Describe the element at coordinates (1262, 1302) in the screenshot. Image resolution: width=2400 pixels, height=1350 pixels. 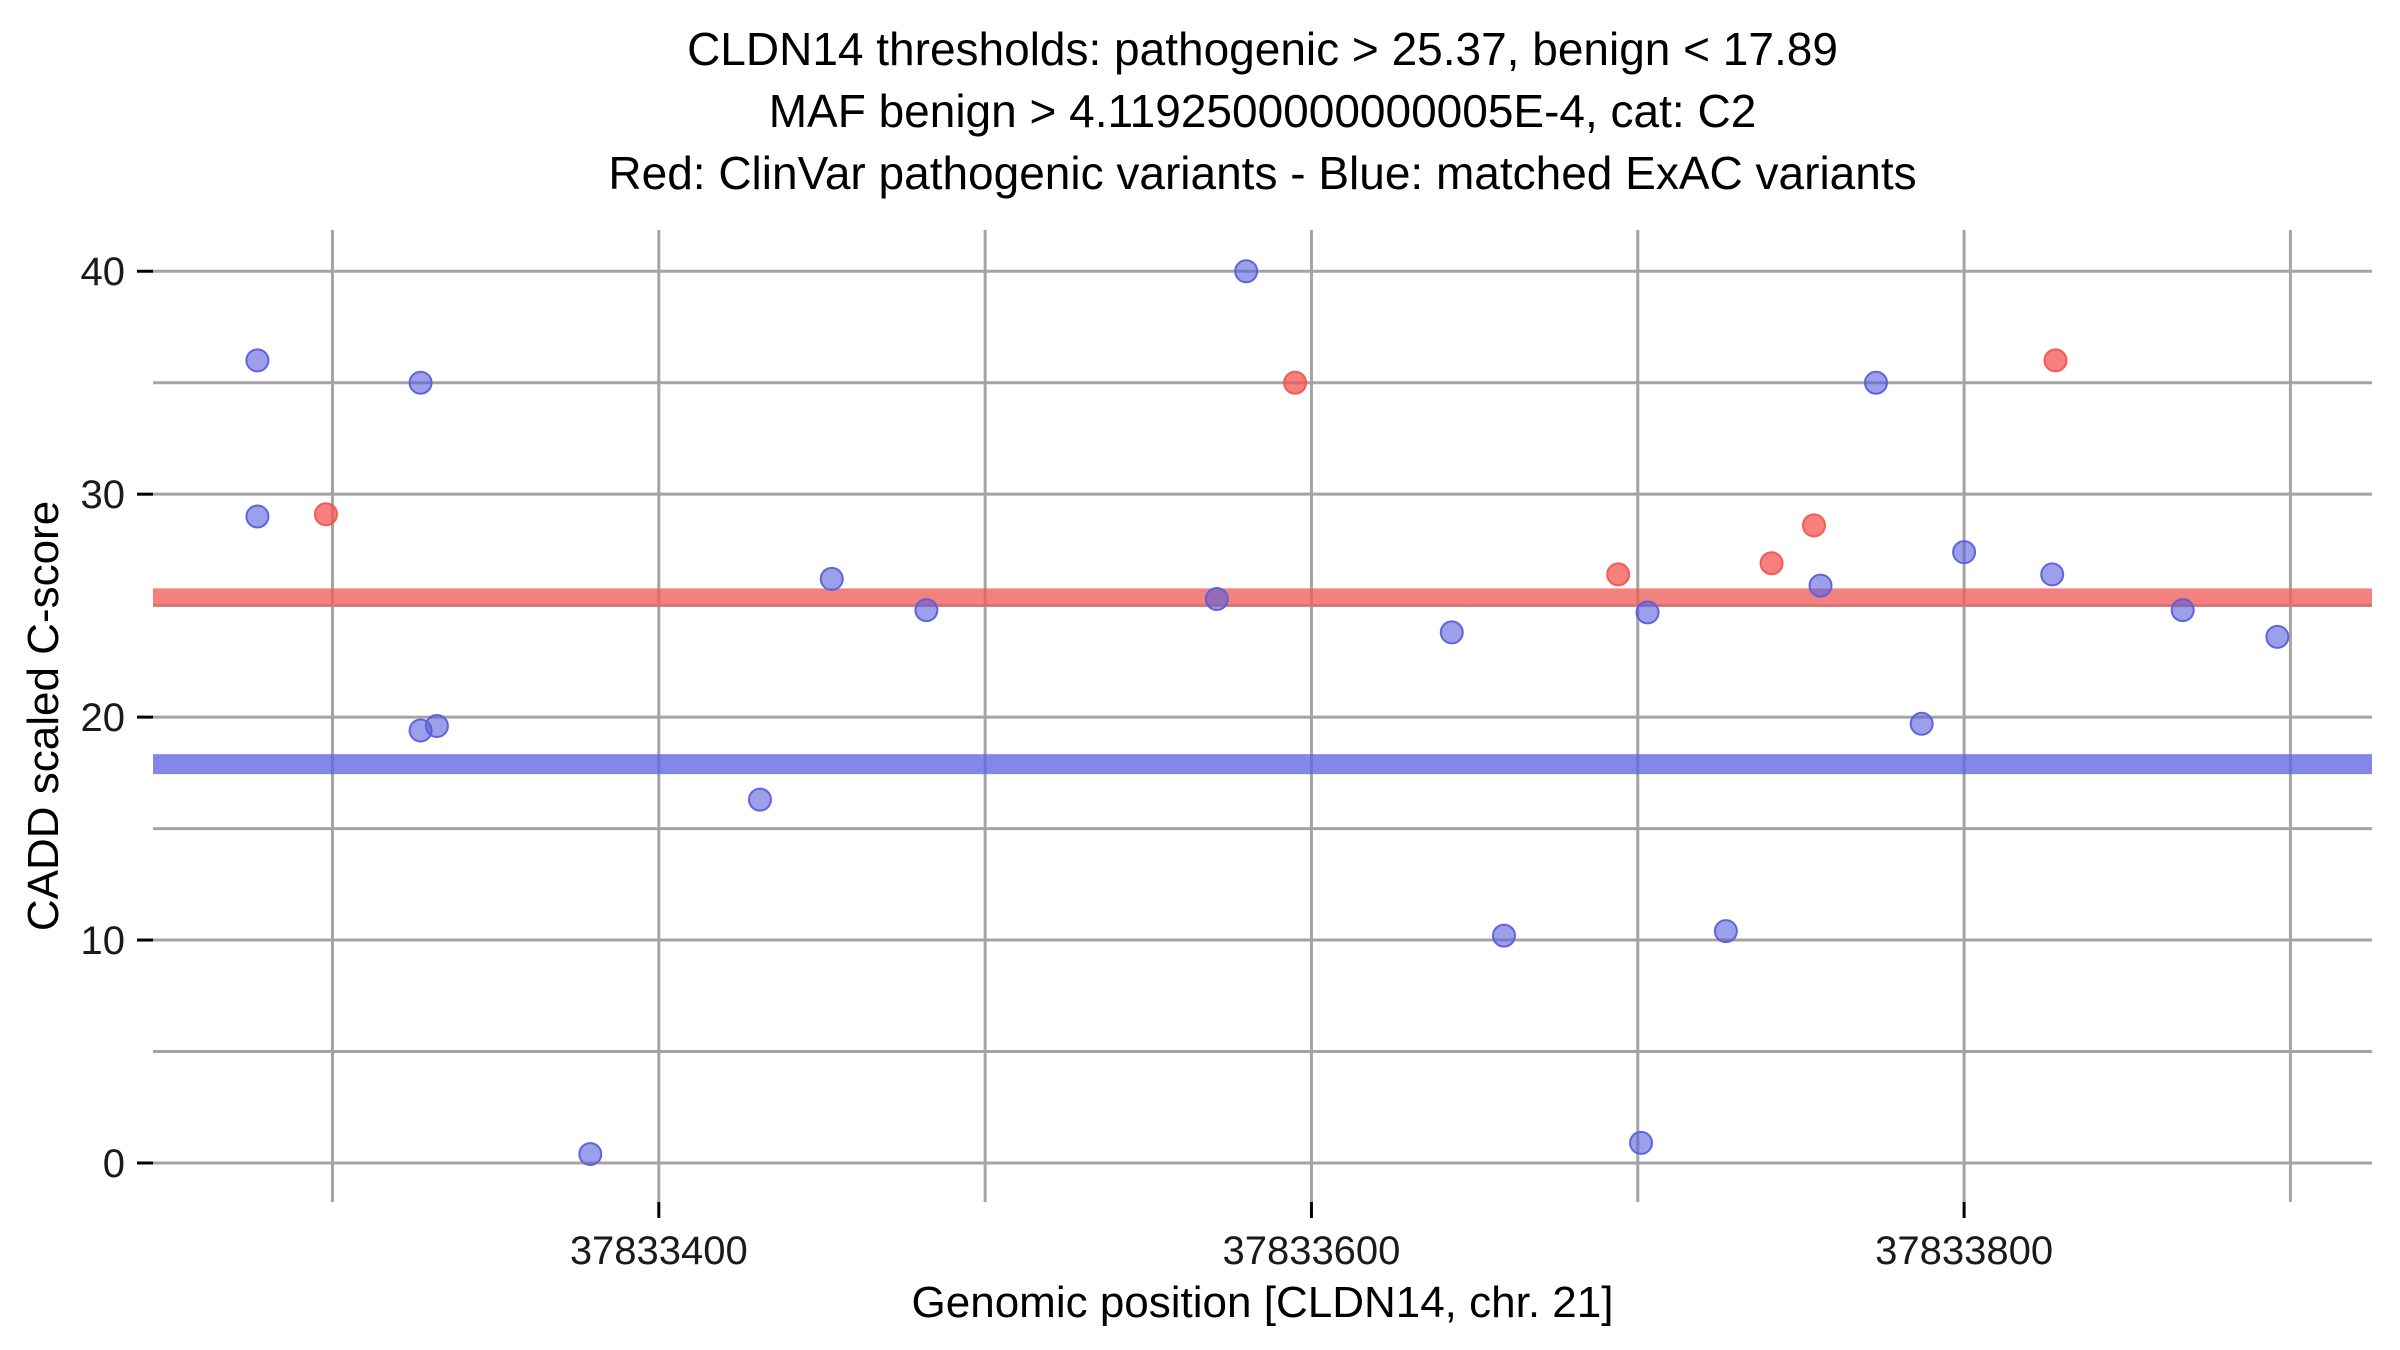
I see `x-axis-label: Genomic position [CLDN14, chr. 21]` at that location.